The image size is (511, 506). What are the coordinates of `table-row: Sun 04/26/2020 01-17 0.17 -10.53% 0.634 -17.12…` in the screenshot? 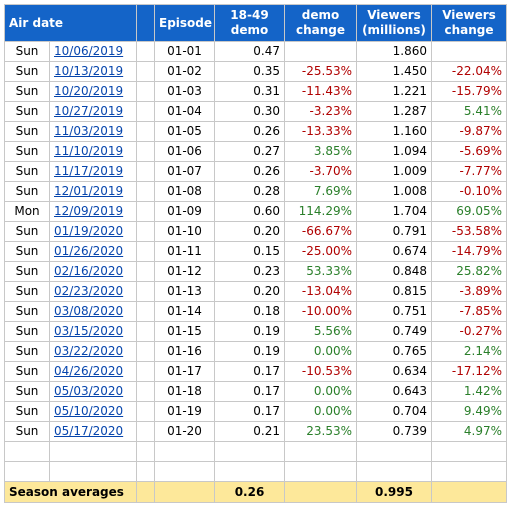 It's located at (255, 371).